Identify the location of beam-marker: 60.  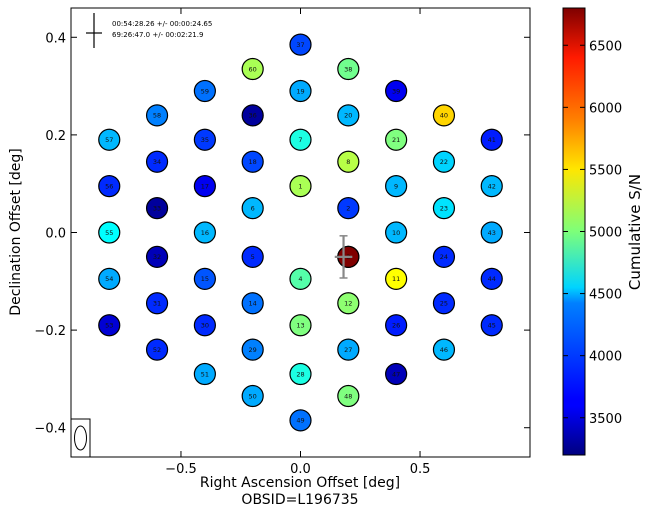
(252, 69).